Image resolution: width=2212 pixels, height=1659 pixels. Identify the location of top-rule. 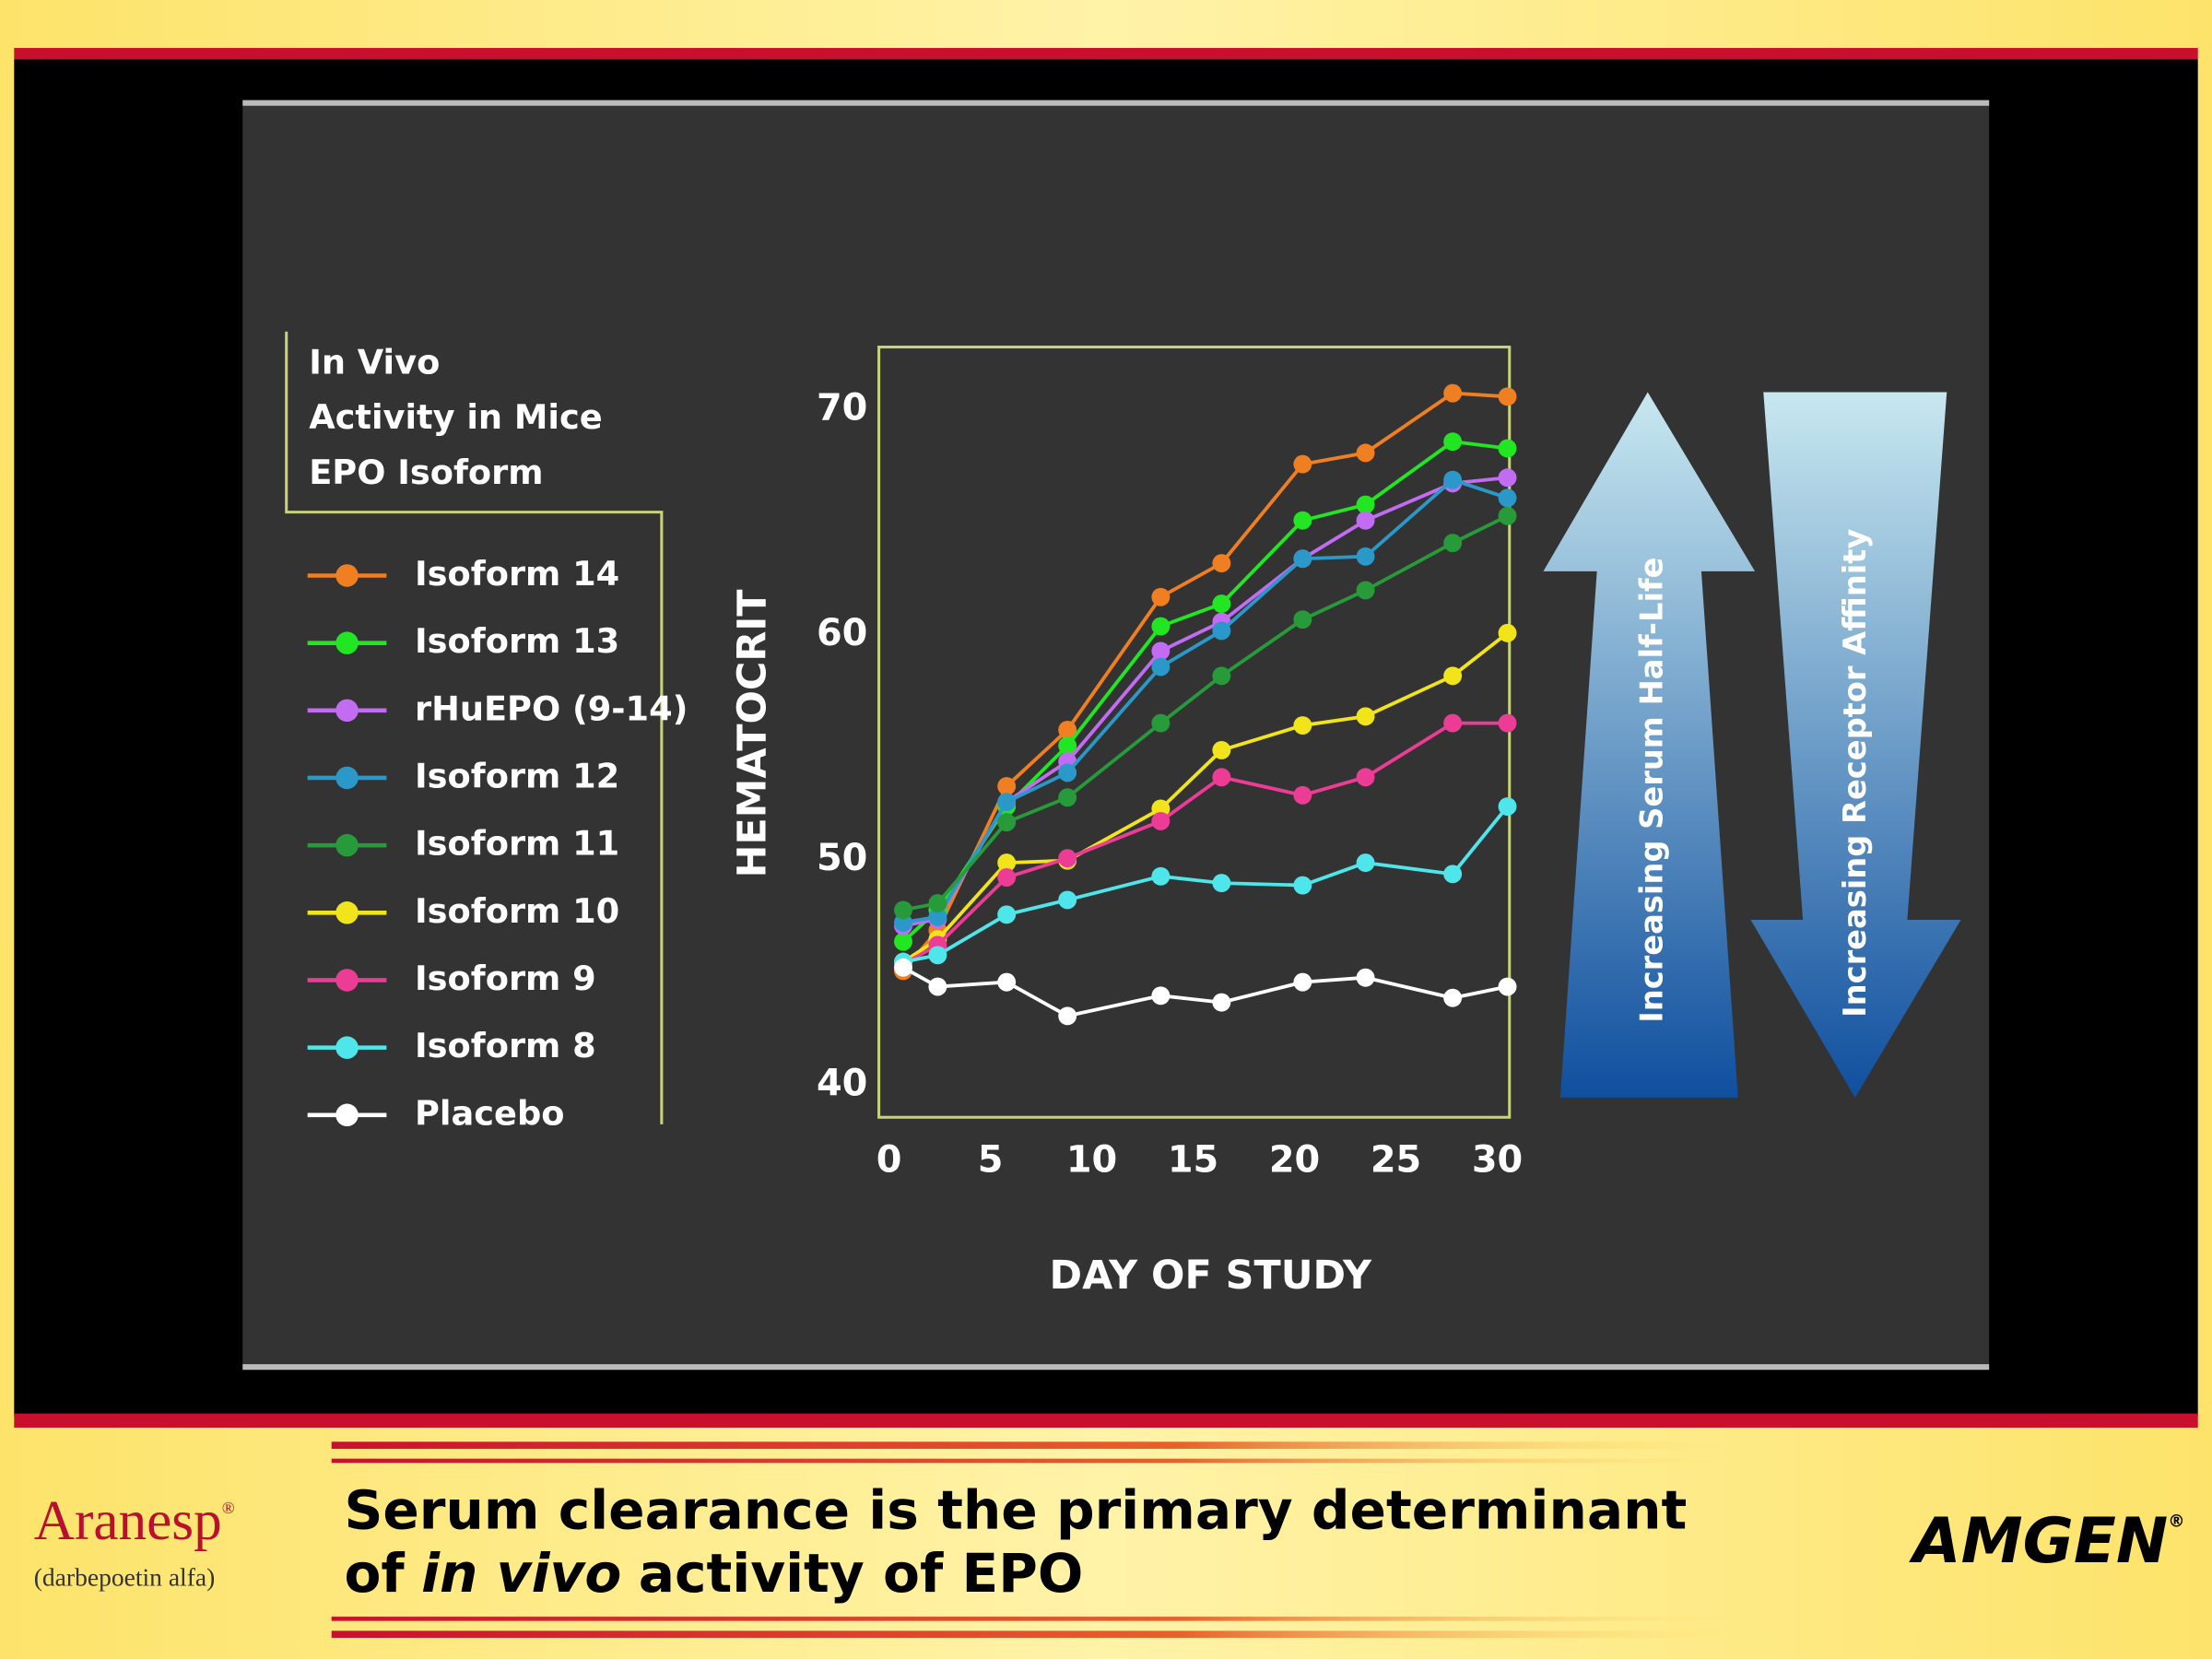
(1106, 54).